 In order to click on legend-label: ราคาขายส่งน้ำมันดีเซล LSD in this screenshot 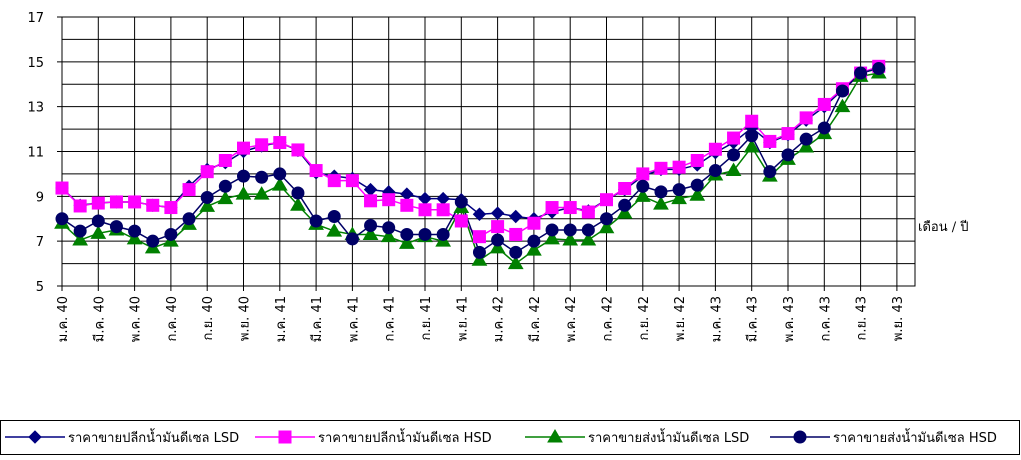, I will do `click(668, 437)`.